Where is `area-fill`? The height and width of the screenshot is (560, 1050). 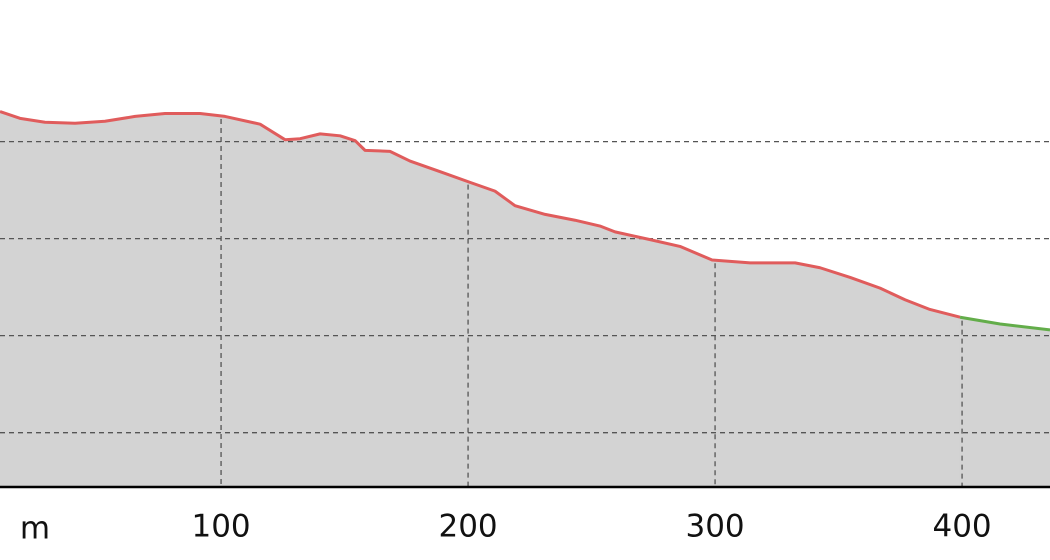
area-fill is located at coordinates (1004, 402).